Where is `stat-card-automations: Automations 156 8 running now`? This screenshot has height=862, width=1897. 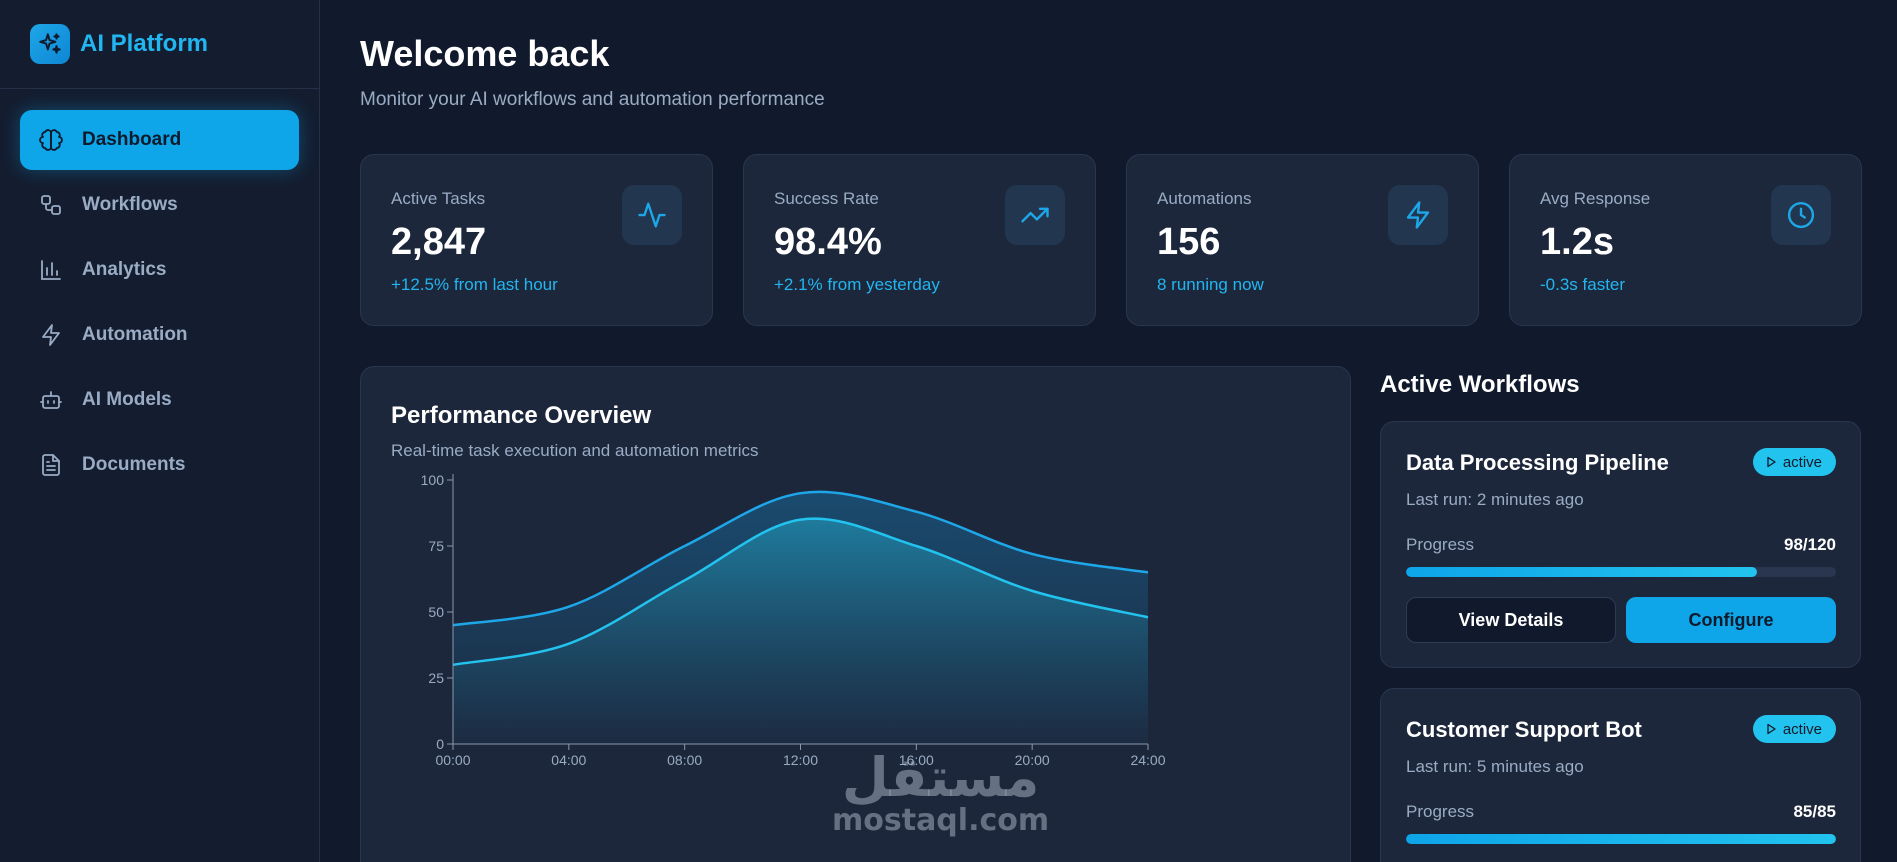
stat-card-automations: Automations 156 8 running now is located at coordinates (1302, 240).